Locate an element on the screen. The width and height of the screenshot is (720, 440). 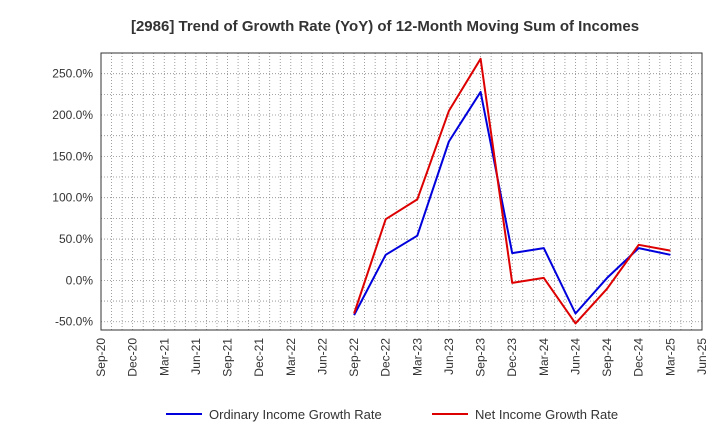
x-tick-label: Mar-21 is located at coordinates (164, 357).